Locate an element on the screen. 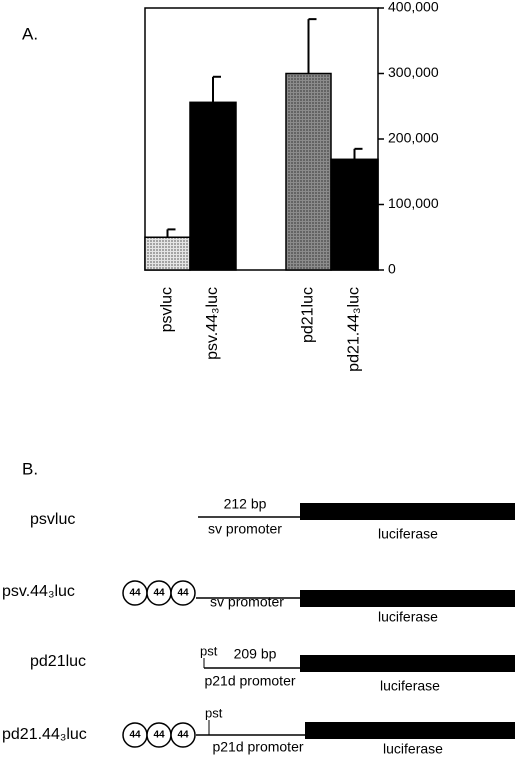 This screenshot has height=759, width=520. x-tick-label: psv.44₃luc is located at coordinates (212, 323).